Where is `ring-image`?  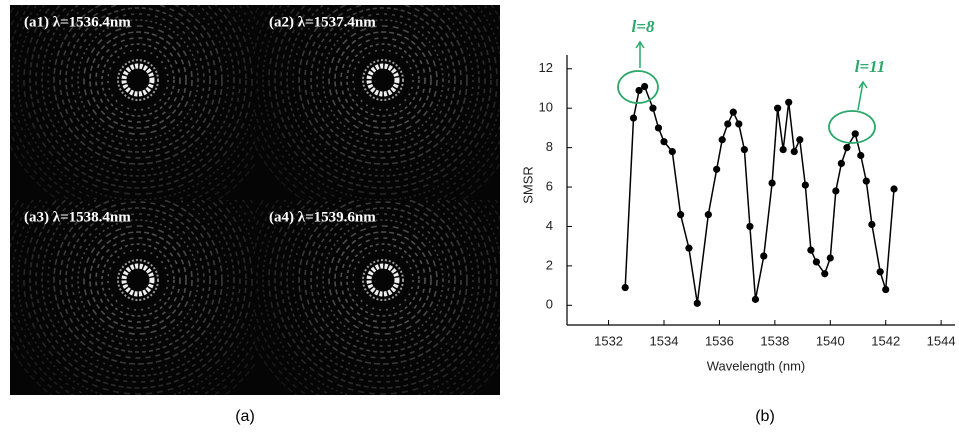
ring-image is located at coordinates (377, 297).